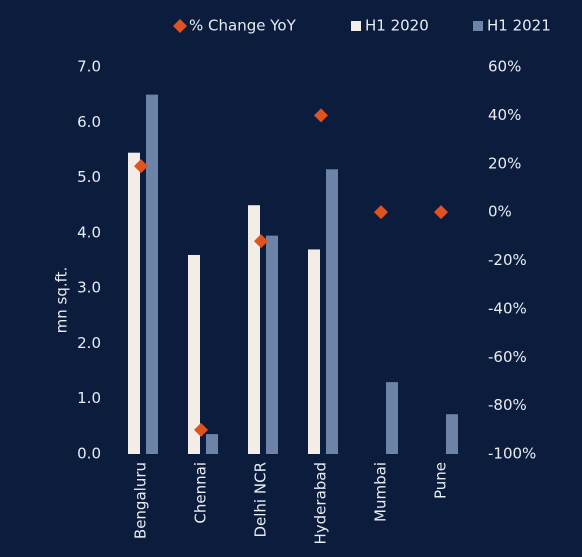 The image size is (582, 557). I want to click on y-tick-label: 4.0, so click(89, 232).